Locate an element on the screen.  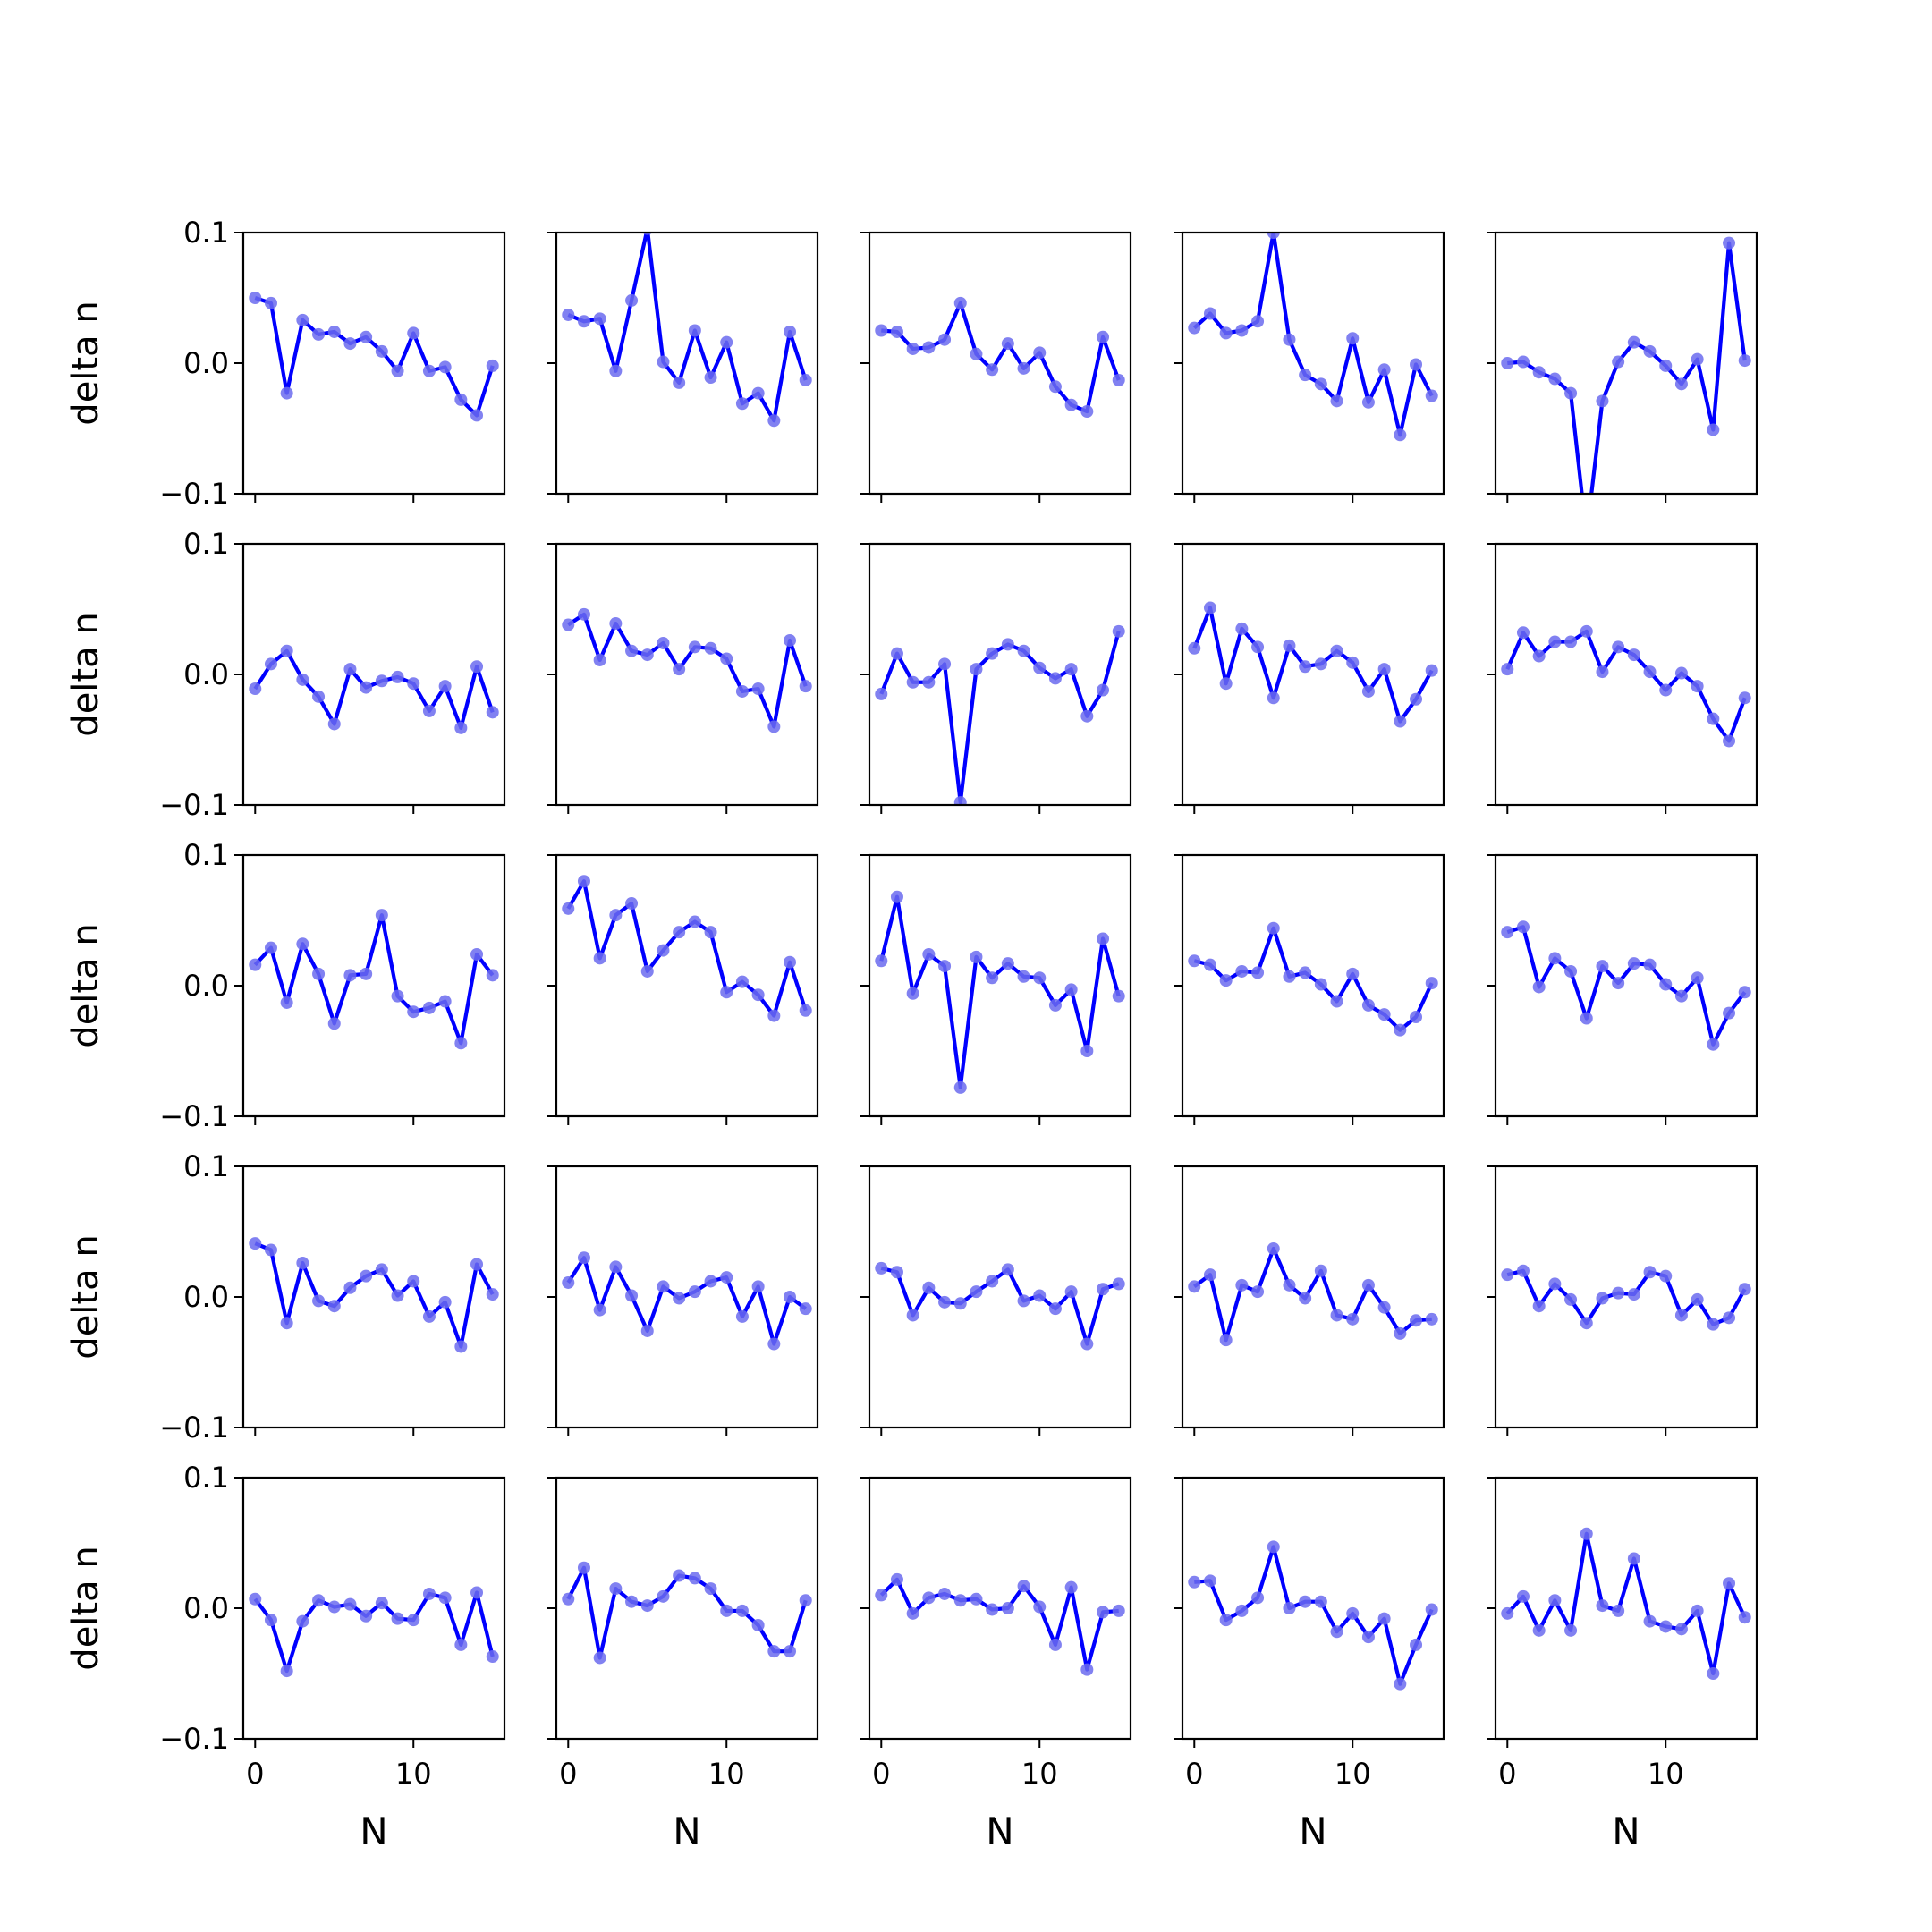
panel-r2-c3 is located at coordinates (996, 678).